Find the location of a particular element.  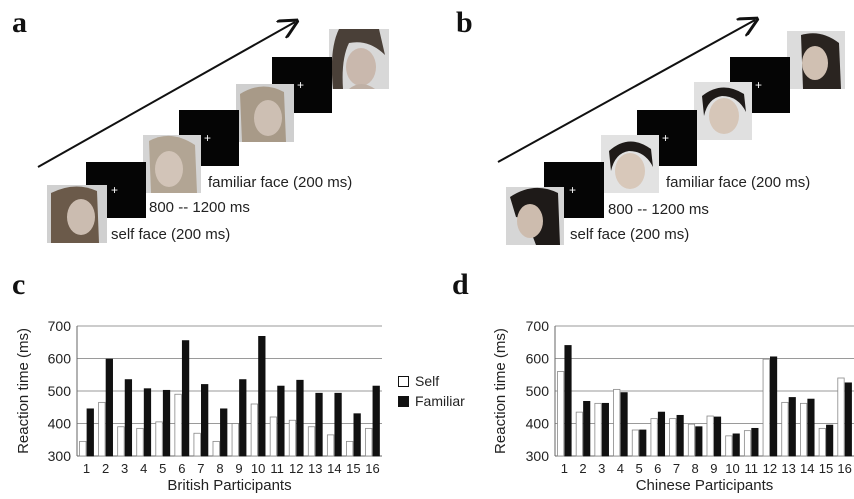

legend-swatch-self is located at coordinates (403, 381).